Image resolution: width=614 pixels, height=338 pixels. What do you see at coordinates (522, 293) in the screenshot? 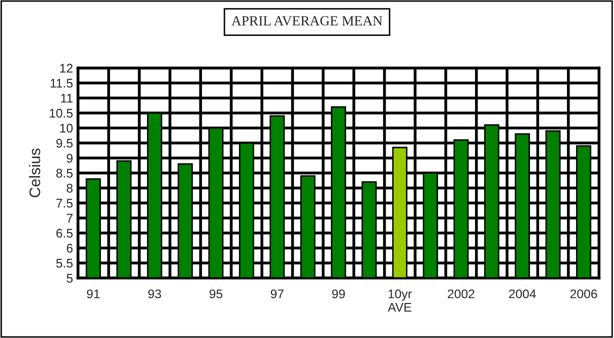
I see `x-tick-label: 2004` at bounding box center [522, 293].